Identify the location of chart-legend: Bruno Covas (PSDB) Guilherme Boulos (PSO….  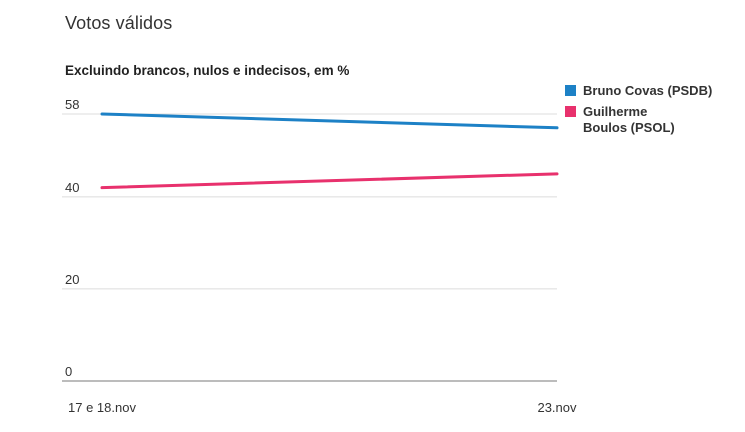
(640, 112).